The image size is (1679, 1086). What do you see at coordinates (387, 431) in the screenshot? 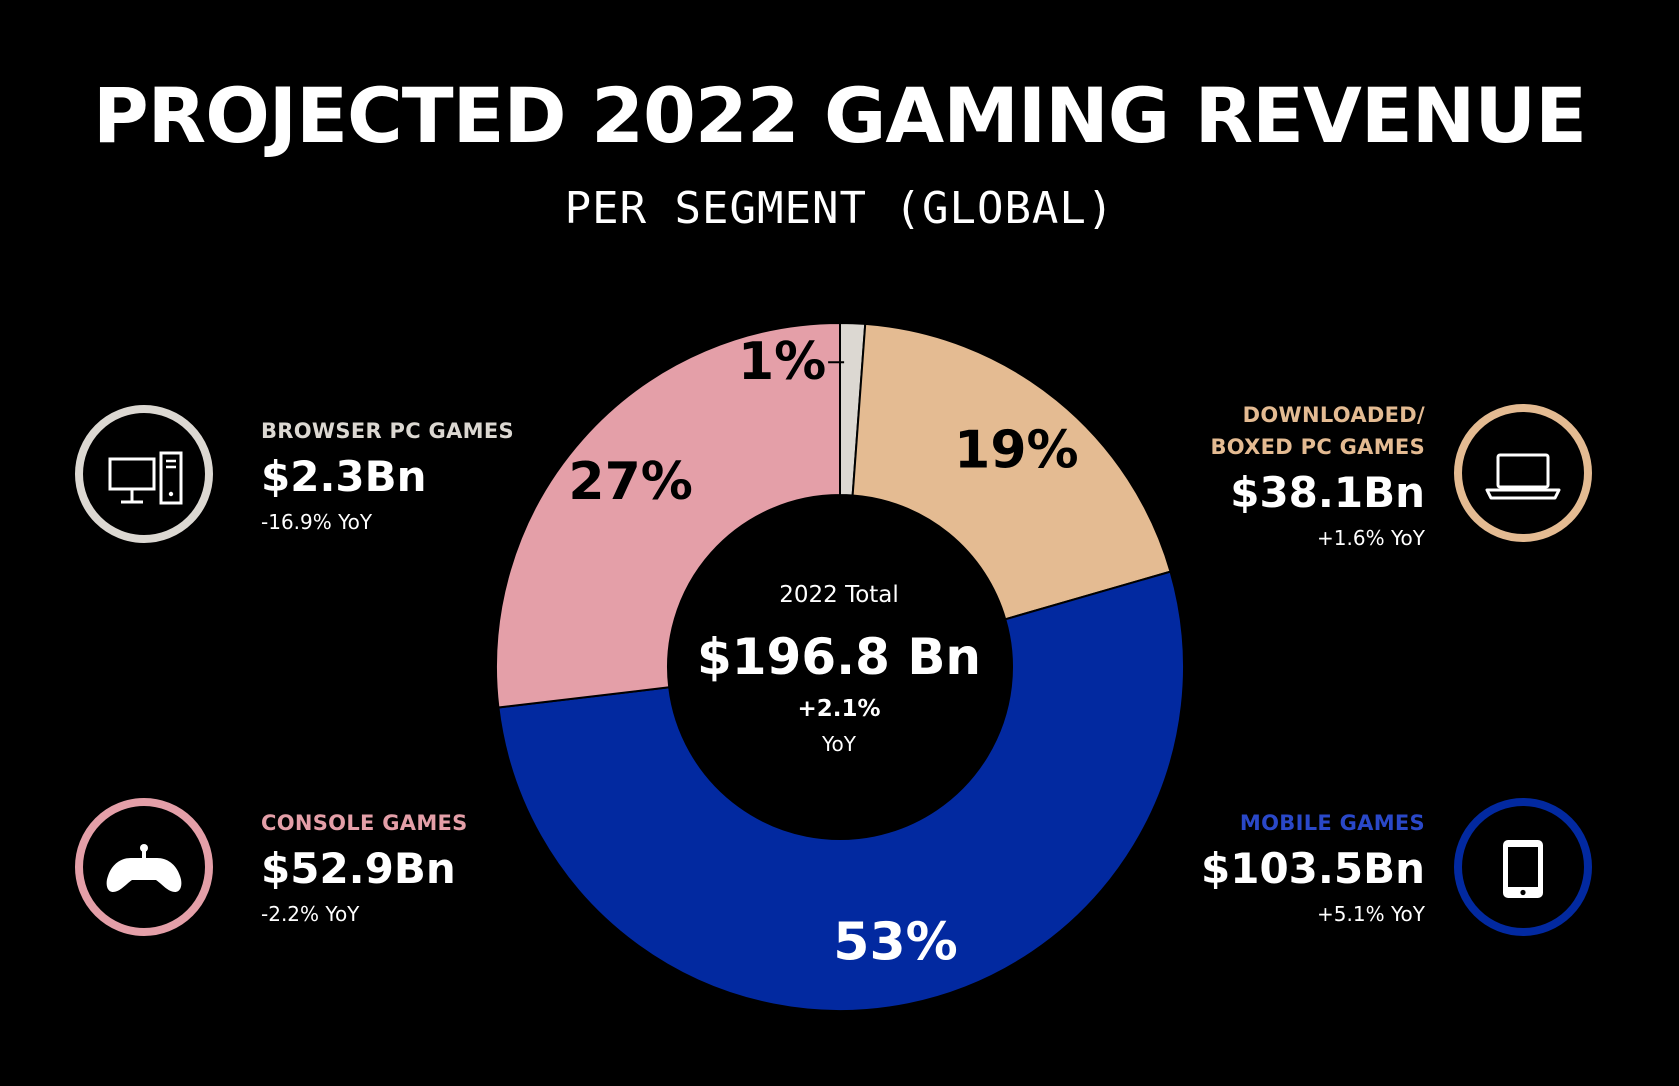
I see `browser-segment-name: BROWSER PC GAMES` at bounding box center [387, 431].